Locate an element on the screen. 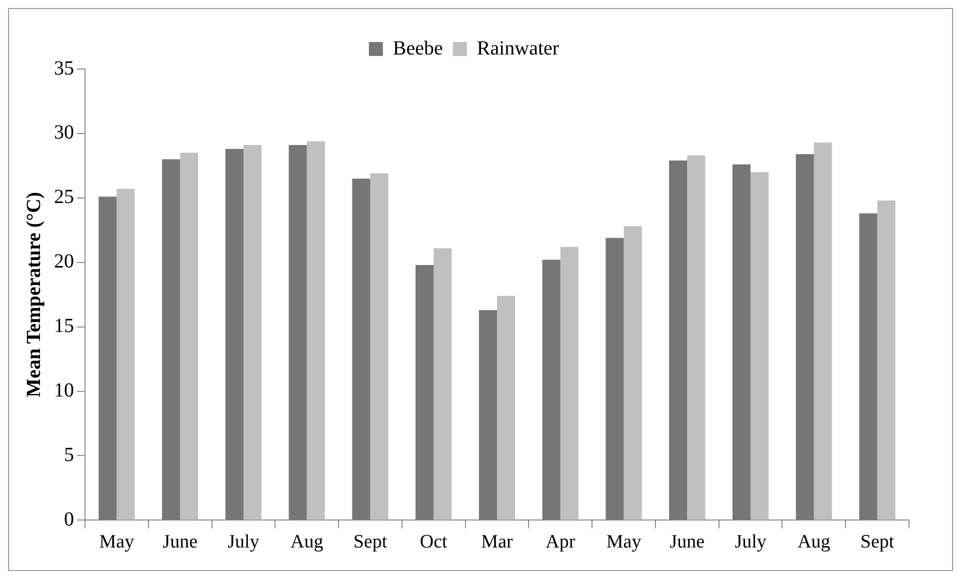 The height and width of the screenshot is (581, 963). legend-label: Beebe is located at coordinates (418, 48).